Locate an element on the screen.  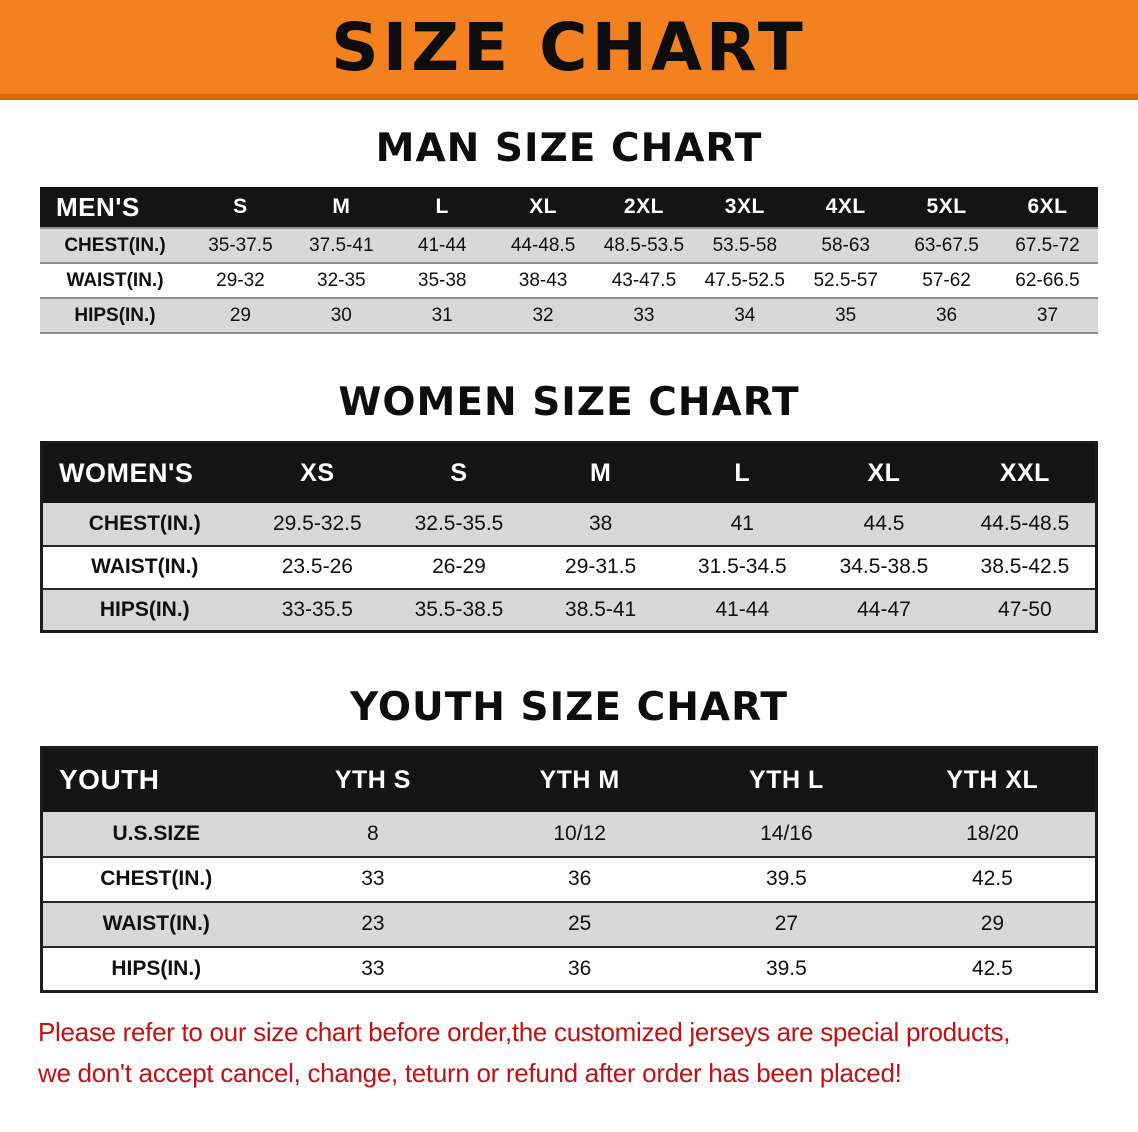
size-column-header: 5XL is located at coordinates (946, 207).